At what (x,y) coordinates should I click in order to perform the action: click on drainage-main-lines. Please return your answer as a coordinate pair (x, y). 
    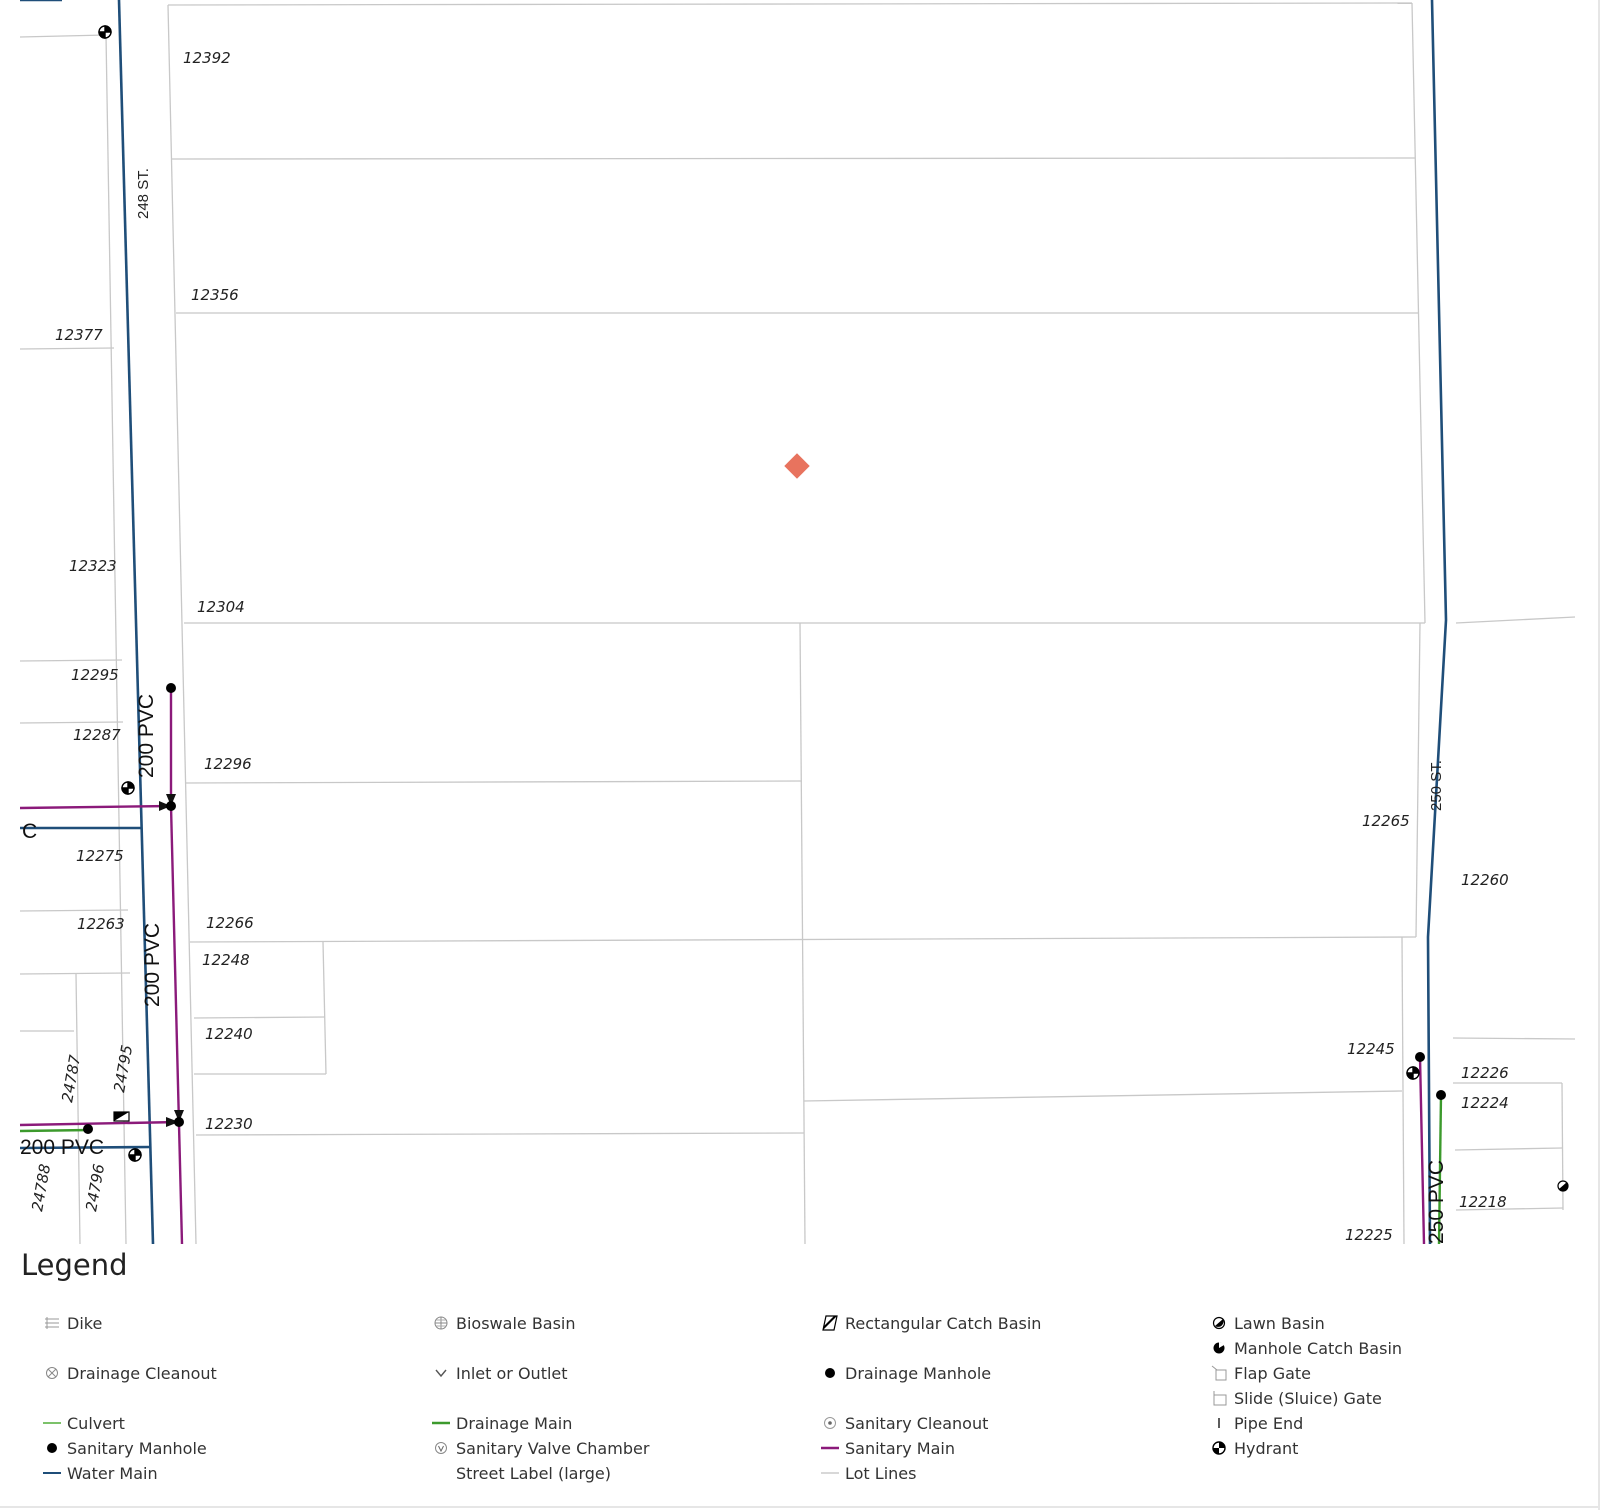
    Looking at the image, I should click on (731, 1169).